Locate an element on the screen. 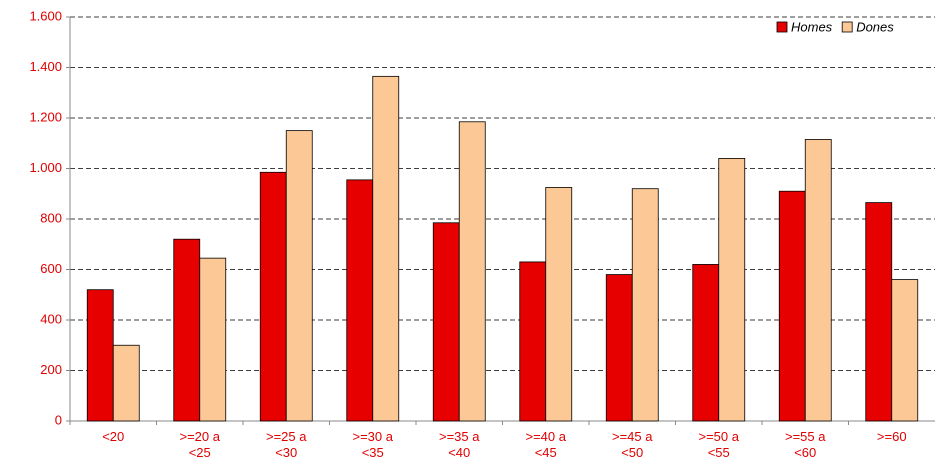 The height and width of the screenshot is (474, 939). x-tick-label: <20 is located at coordinates (113, 436).